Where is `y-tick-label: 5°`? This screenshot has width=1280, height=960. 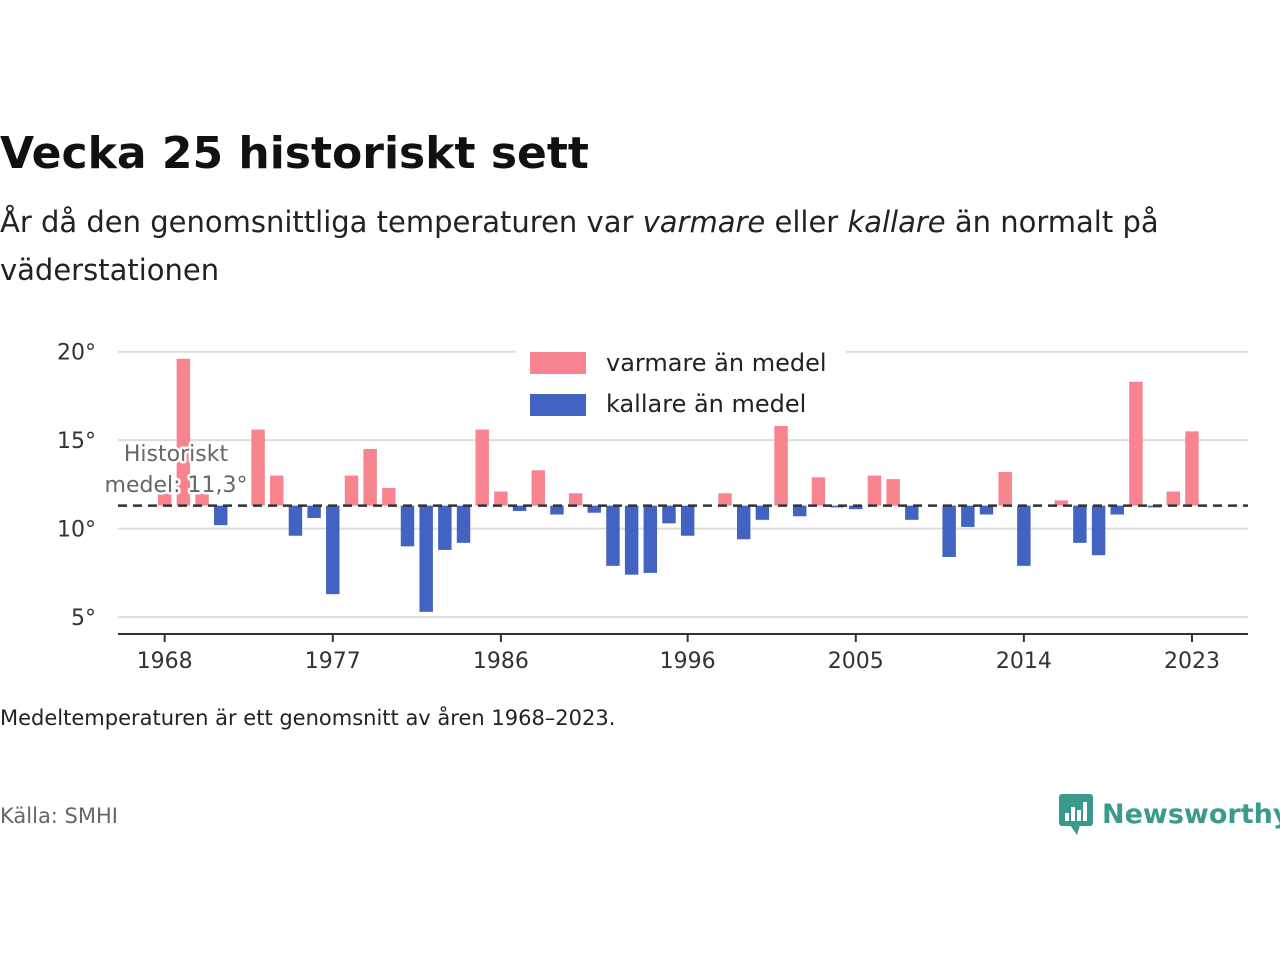 y-tick-label: 5° is located at coordinates (83, 618).